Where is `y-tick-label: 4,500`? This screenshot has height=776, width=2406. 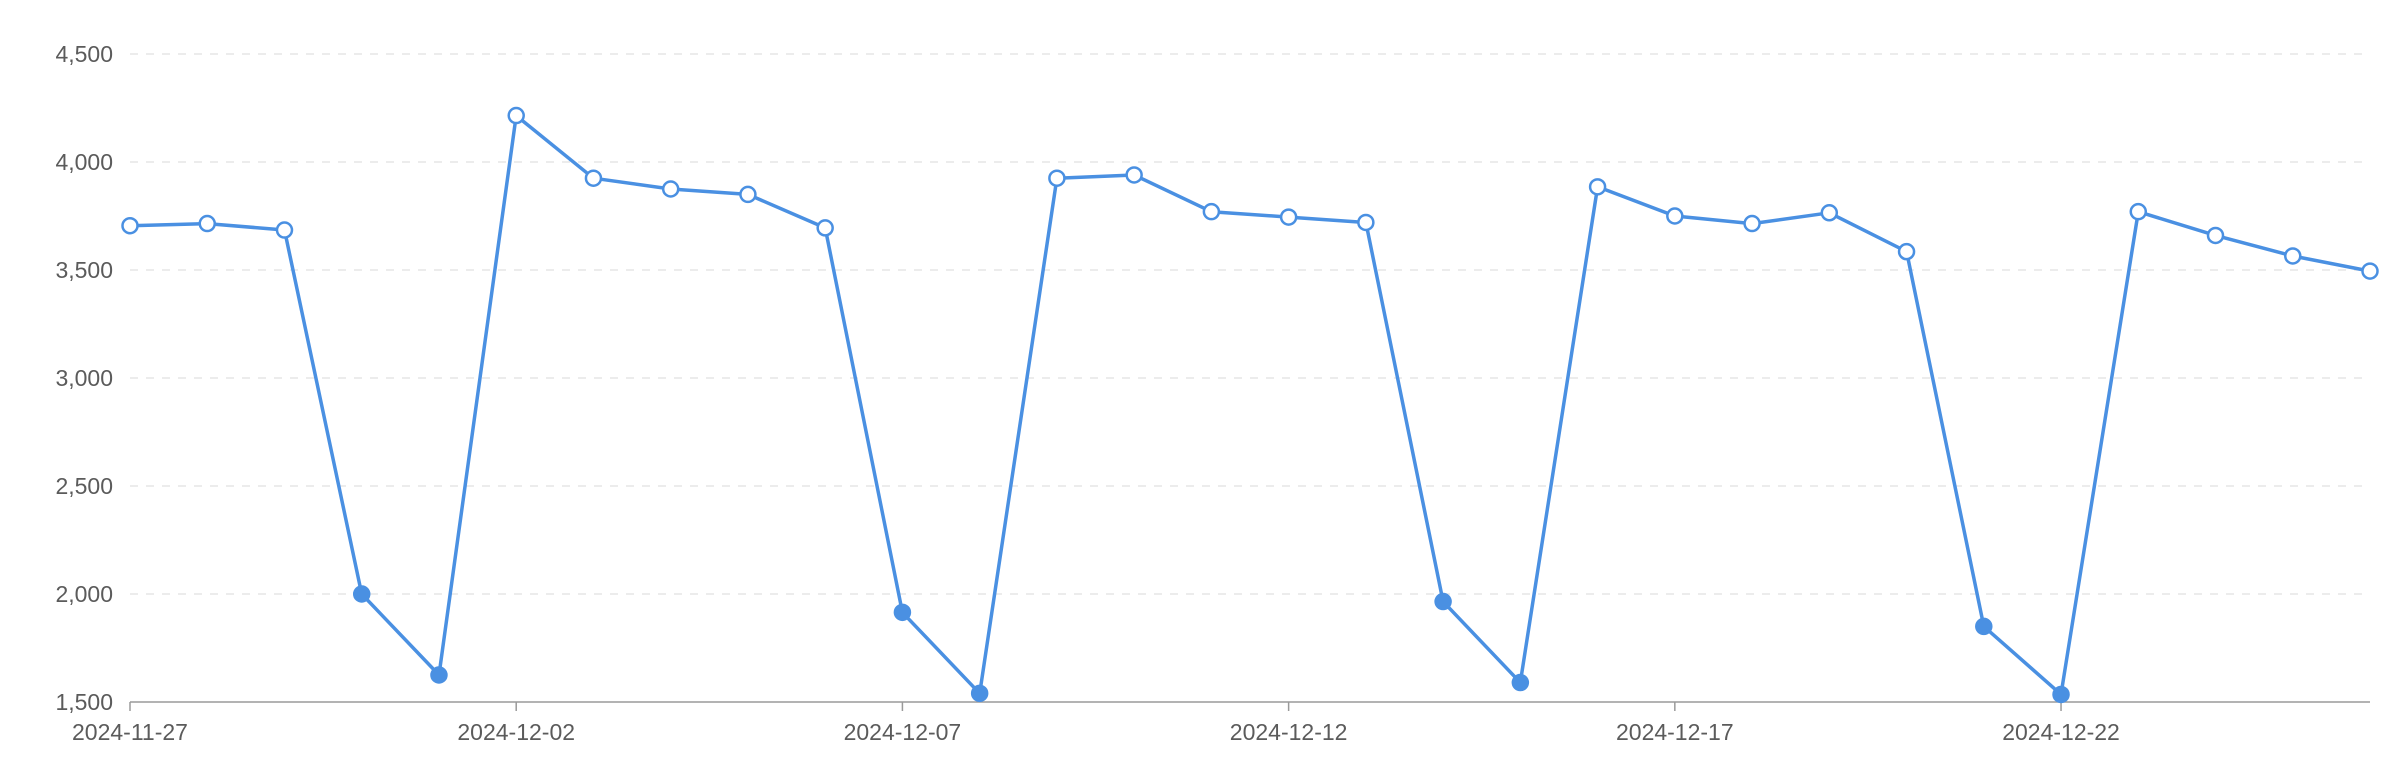
y-tick-label: 4,500 is located at coordinates (84, 54).